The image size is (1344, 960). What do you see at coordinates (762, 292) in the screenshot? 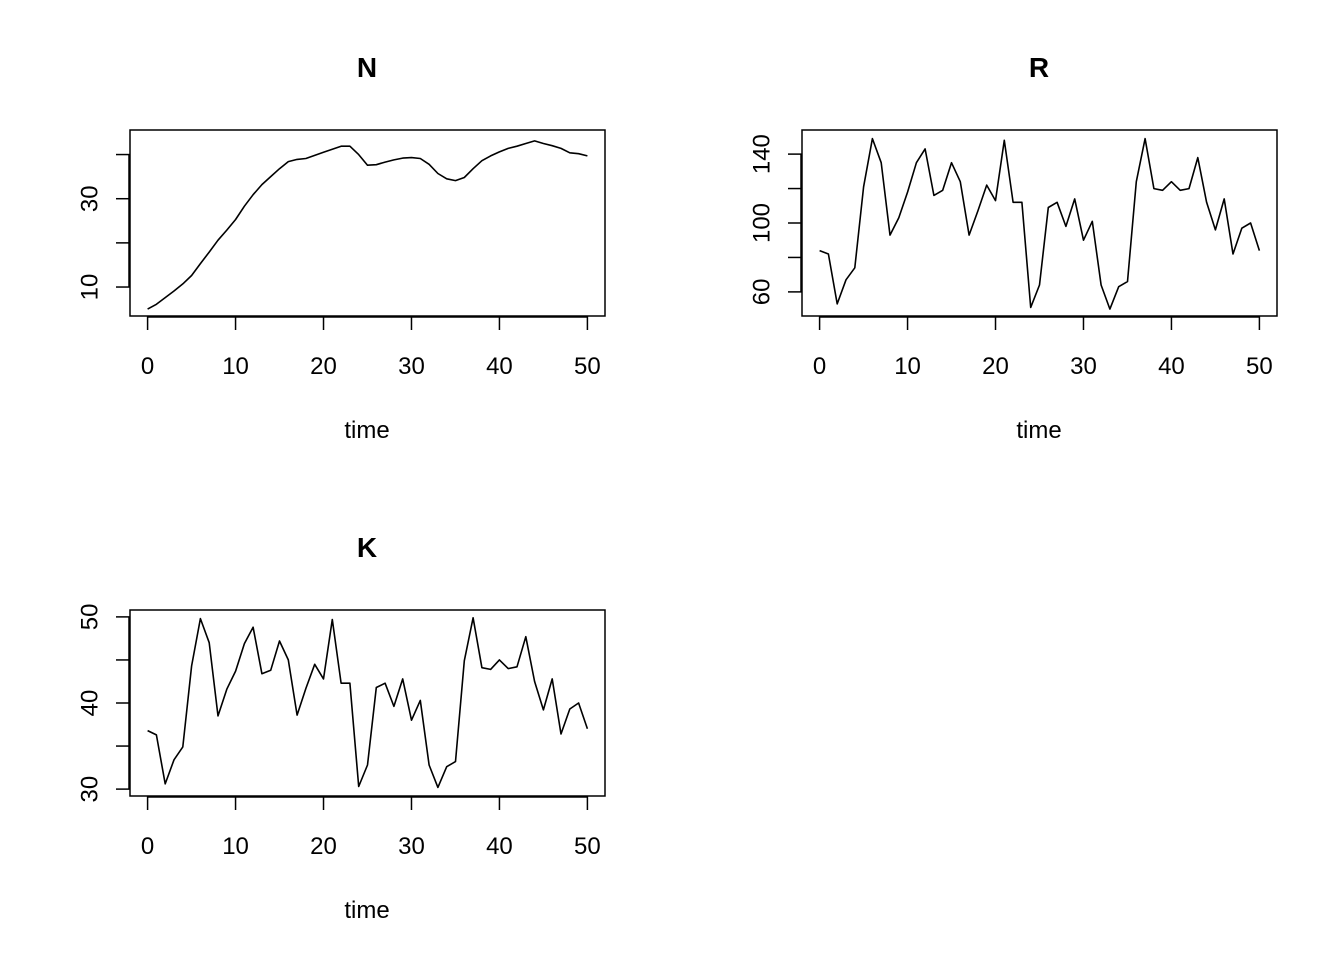
I see `y-tick-label: 60` at bounding box center [762, 292].